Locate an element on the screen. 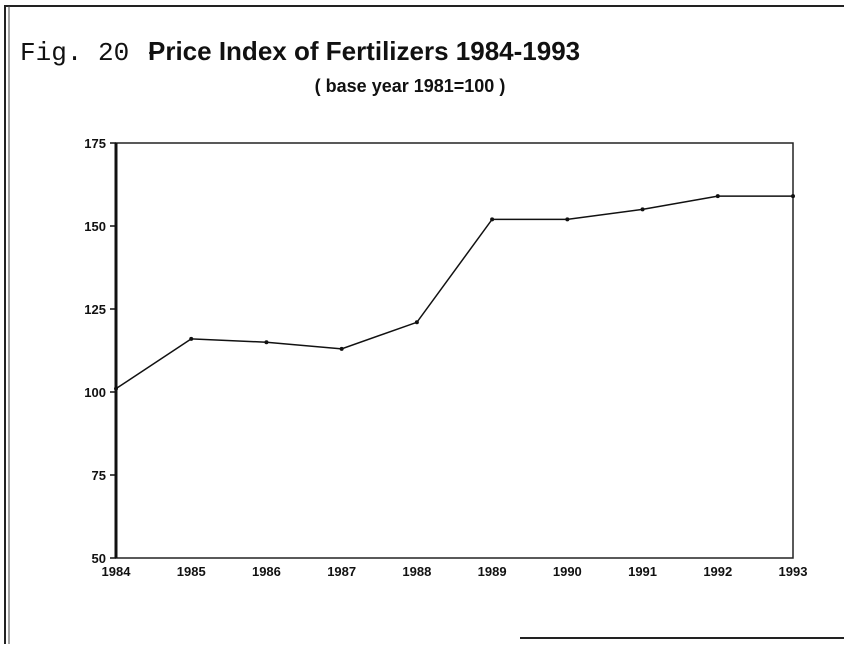  figure-label: Fig. 20 - is located at coordinates (90, 53).